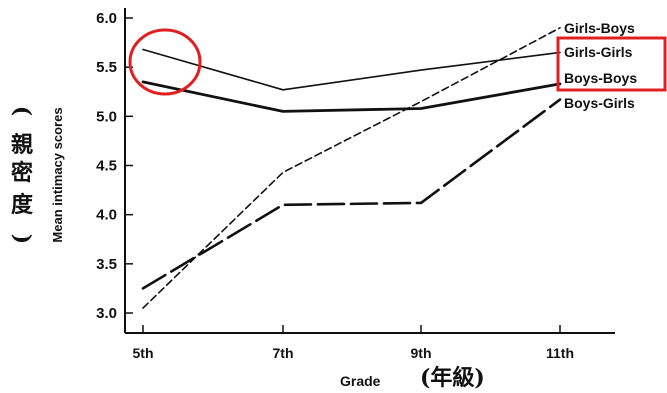 This screenshot has height=393, width=667. Describe the element at coordinates (598, 52) in the screenshot. I see `series-label-girls-girls: Girls-Girls` at that location.